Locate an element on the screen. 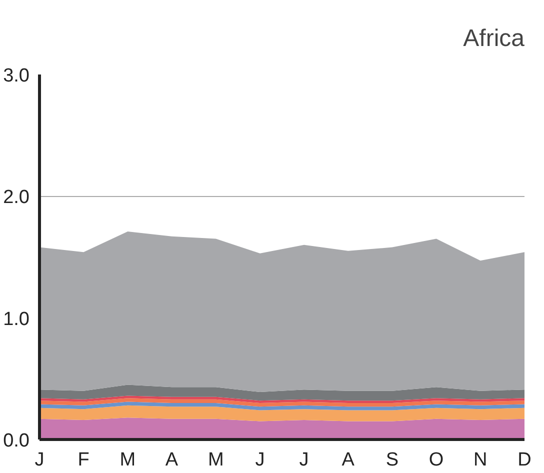  chart-title: Africa is located at coordinates (494, 38).